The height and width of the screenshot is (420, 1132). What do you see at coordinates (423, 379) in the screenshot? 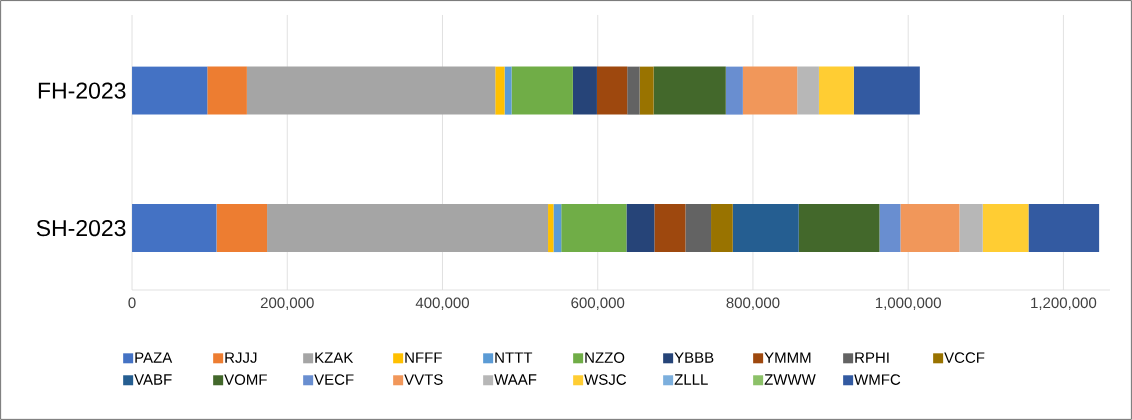
I see `legend-label: VVTS` at bounding box center [423, 379].